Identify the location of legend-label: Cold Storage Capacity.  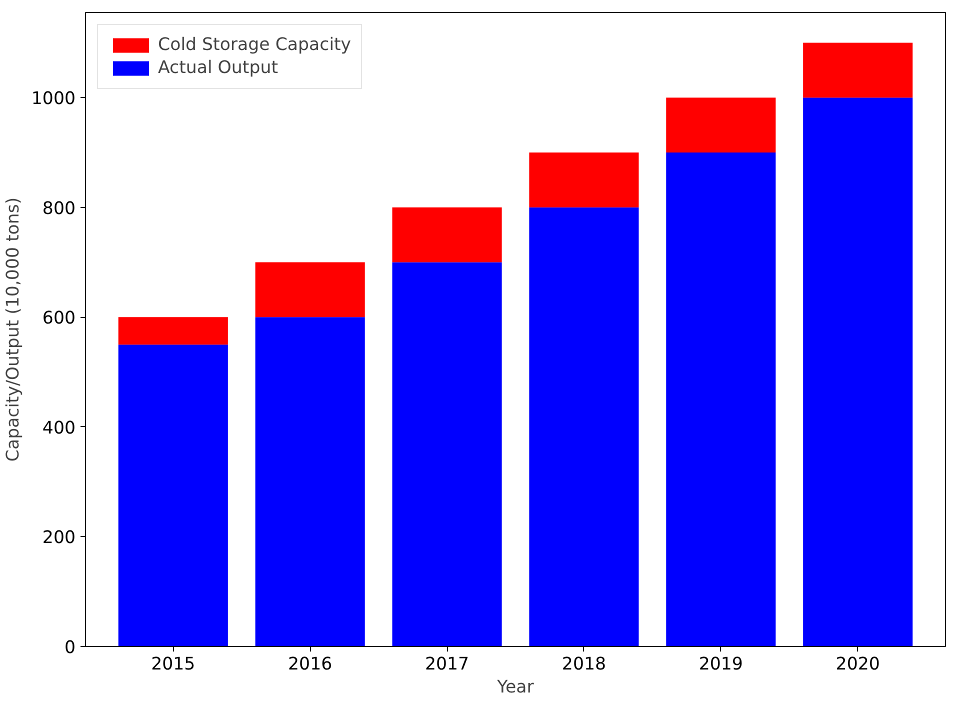
(255, 45).